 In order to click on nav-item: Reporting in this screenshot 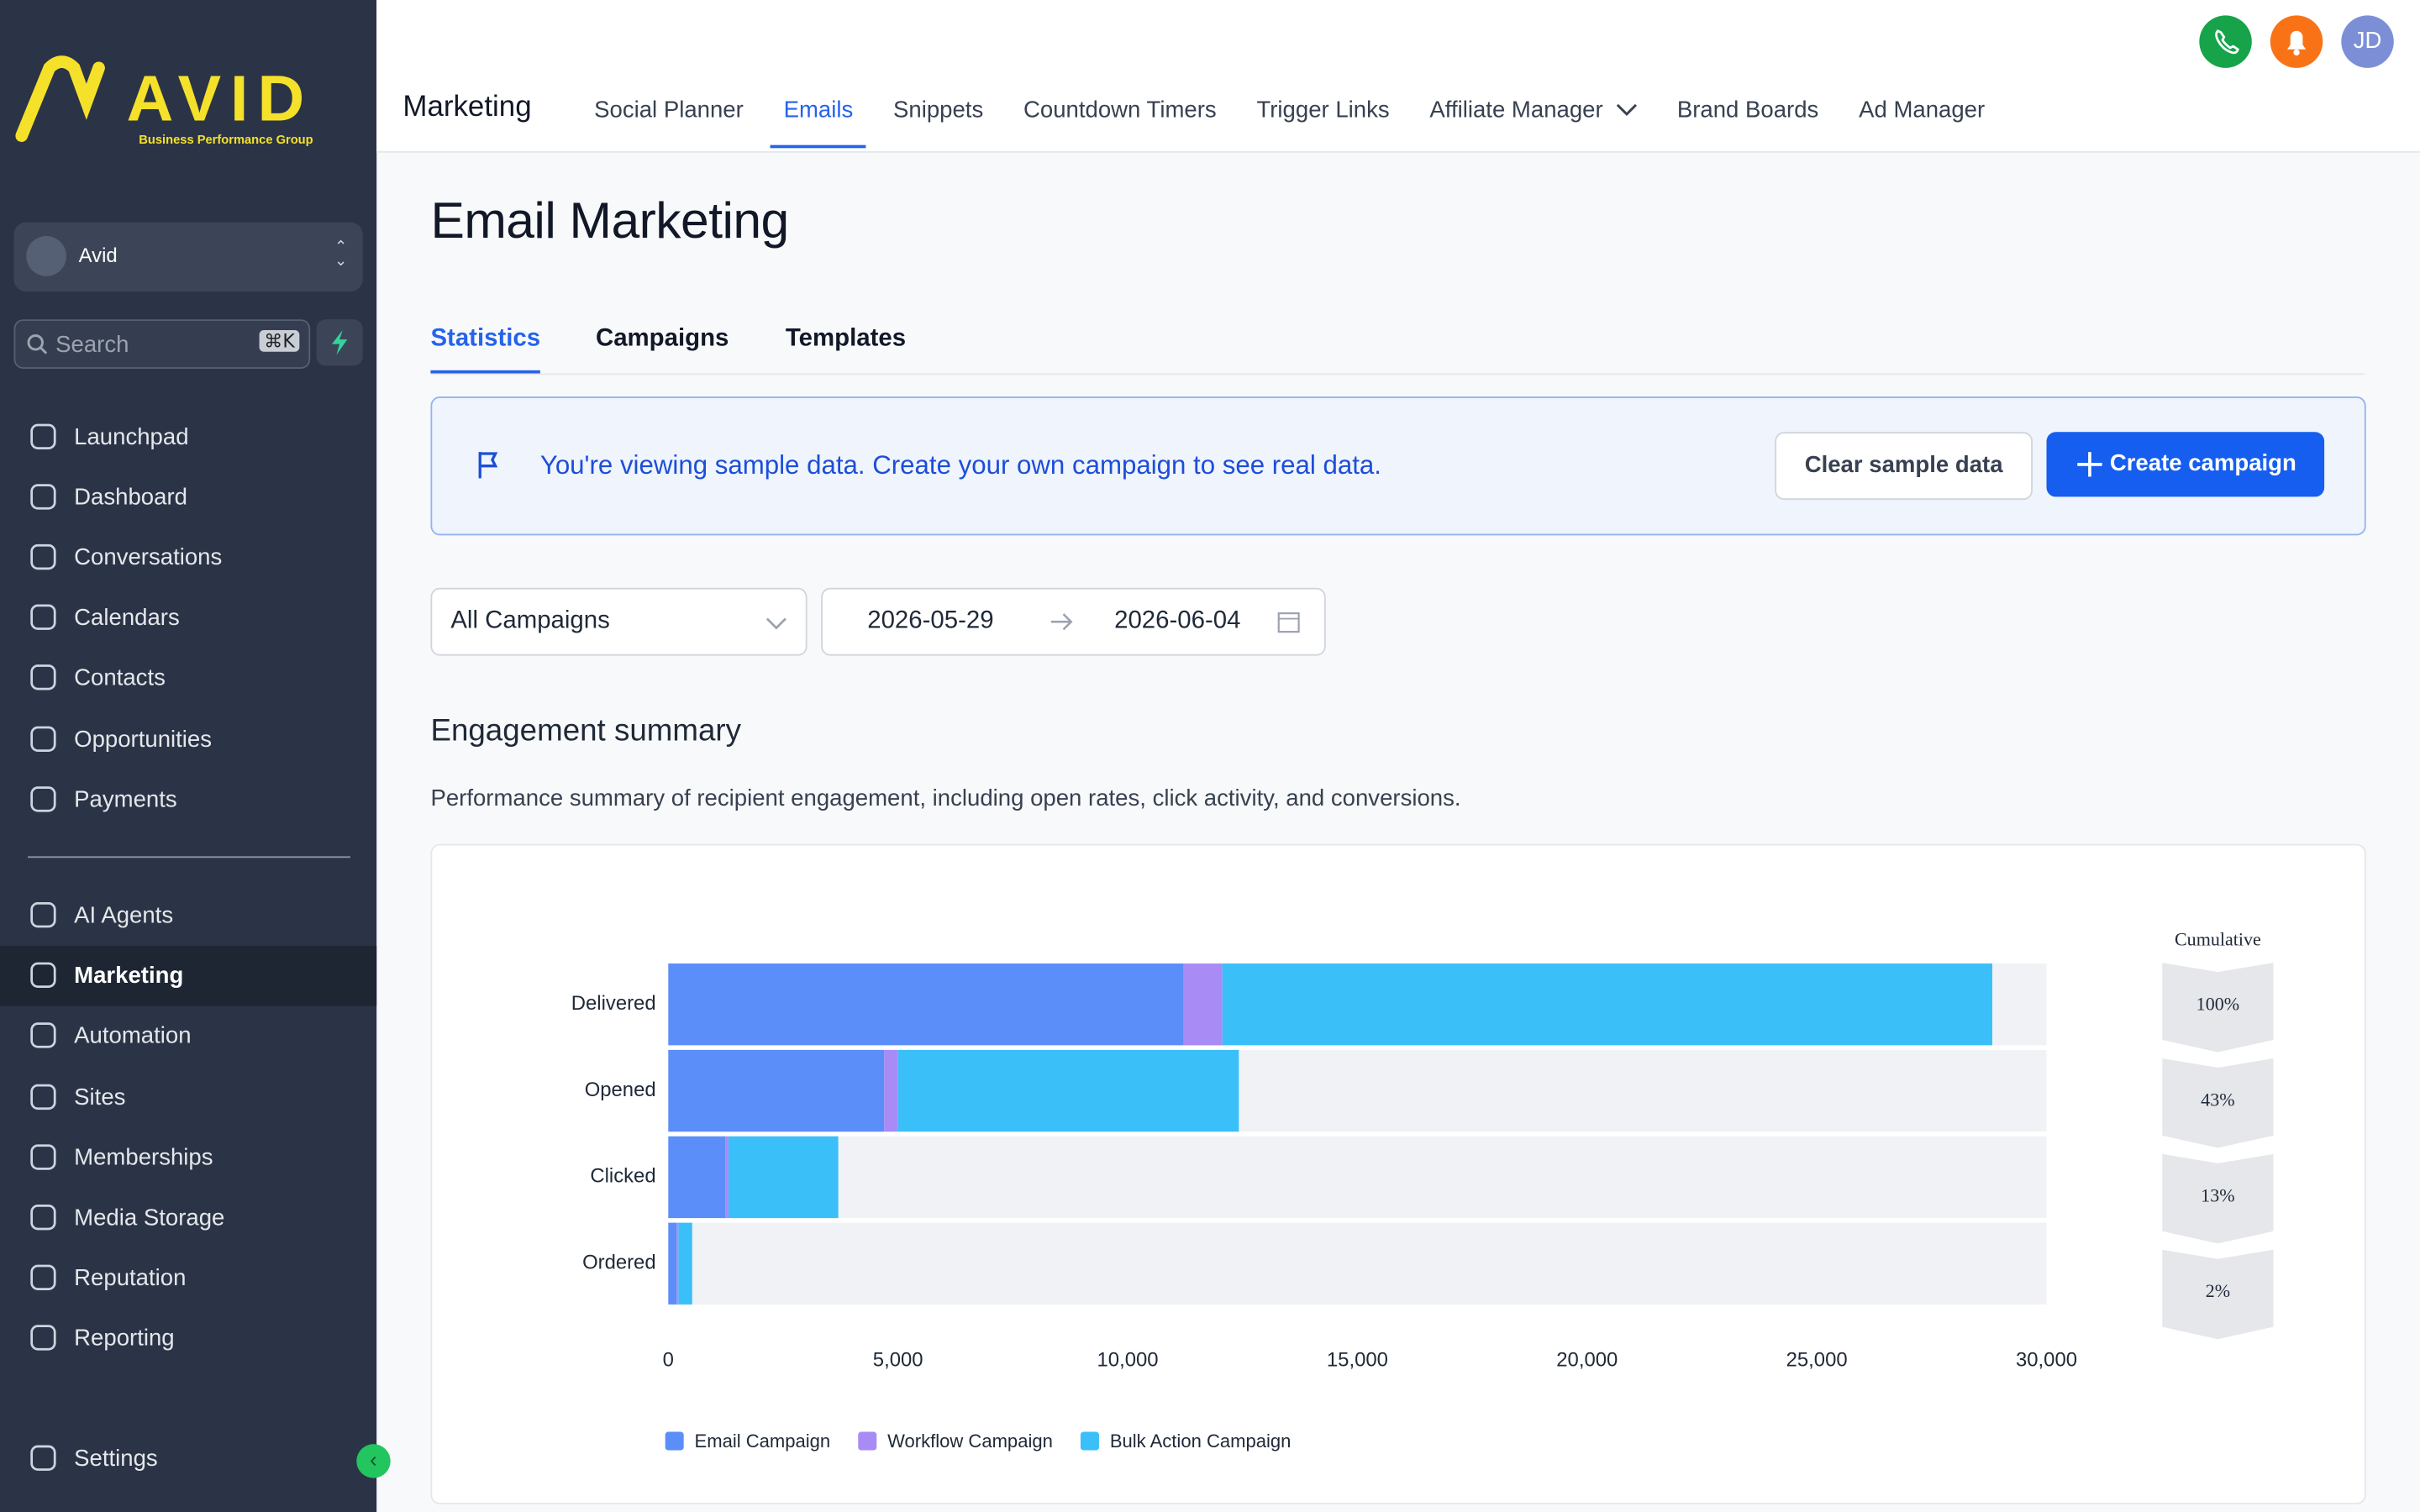, I will do `click(188, 1339)`.